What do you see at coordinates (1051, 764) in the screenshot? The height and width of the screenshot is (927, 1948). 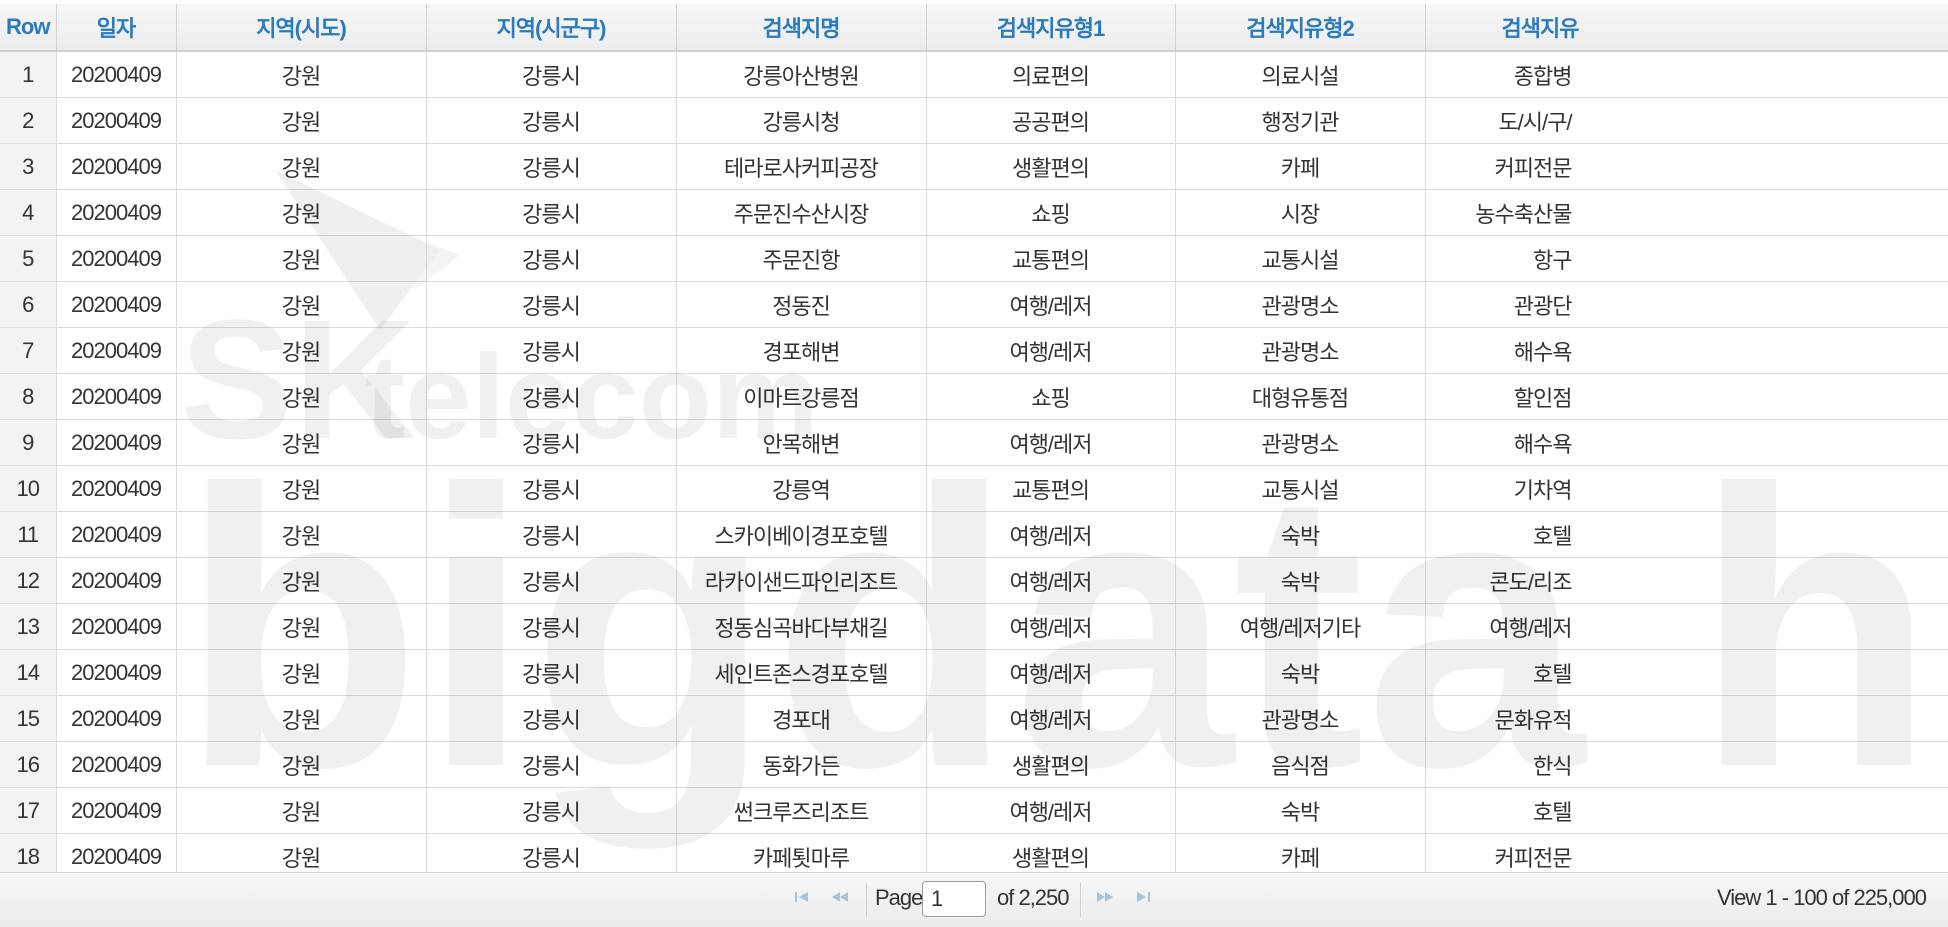 I see `table-cell: 생활편의` at bounding box center [1051, 764].